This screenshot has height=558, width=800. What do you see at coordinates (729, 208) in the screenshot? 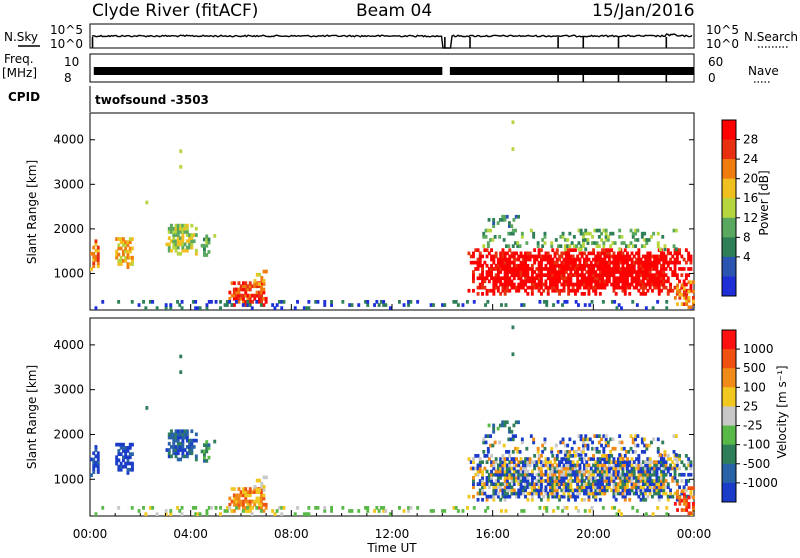
I see `power-colorbar-swatch` at bounding box center [729, 208].